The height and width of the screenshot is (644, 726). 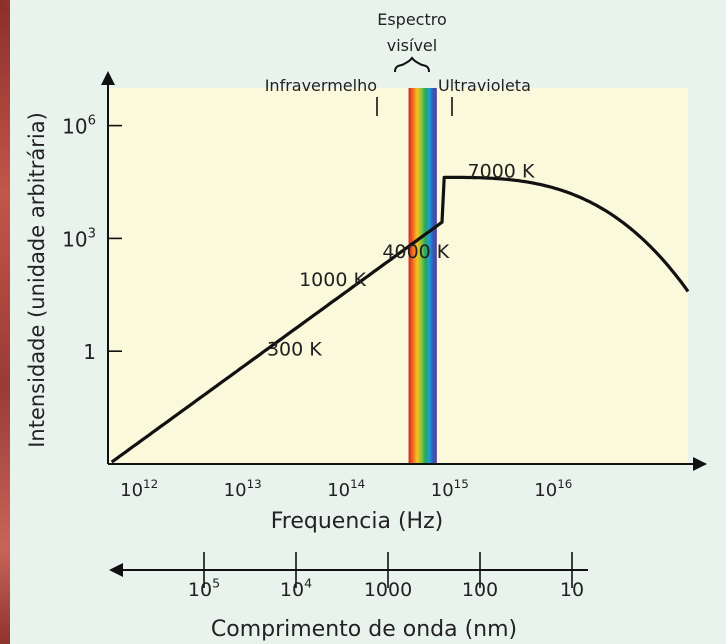 I want to click on infrared-label: Infravermelho, so click(x=321, y=85).